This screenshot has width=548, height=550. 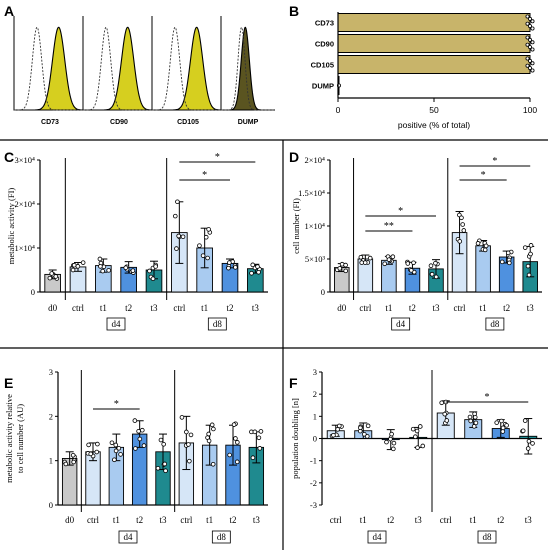 I want to click on panel-label-c: C, so click(x=9, y=157).